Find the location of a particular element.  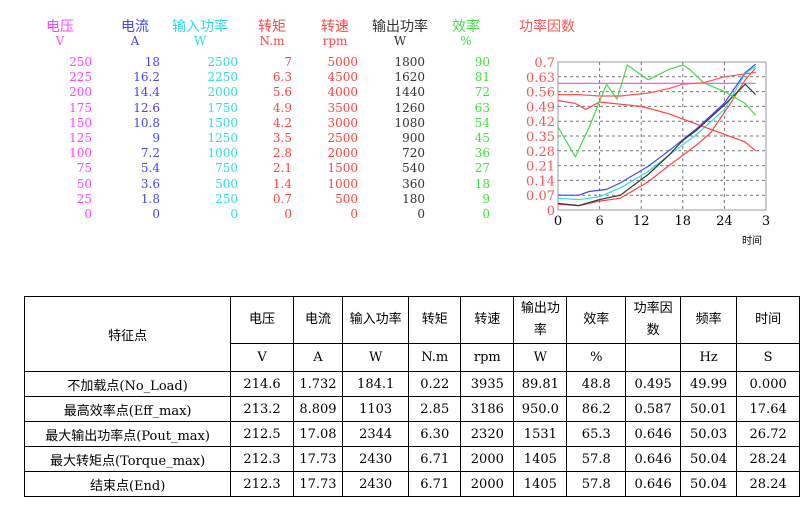

table-cell: 结束点(End) is located at coordinates (127, 484).